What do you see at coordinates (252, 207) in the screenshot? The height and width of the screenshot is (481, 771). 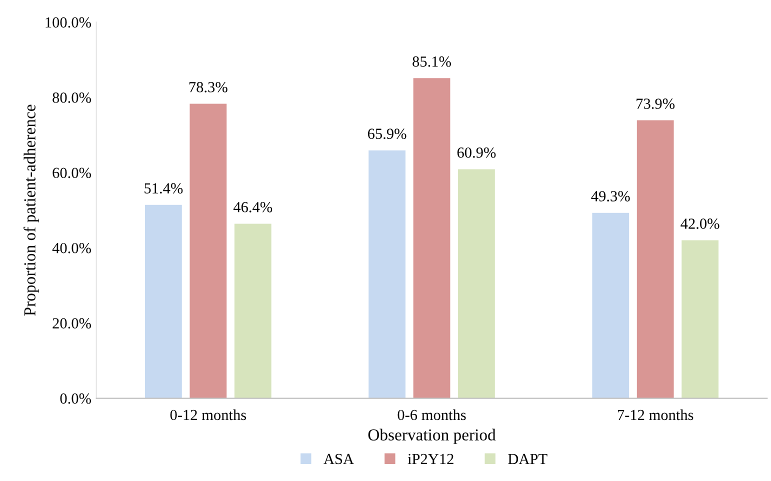 I see `data-label: 46.4%` at bounding box center [252, 207].